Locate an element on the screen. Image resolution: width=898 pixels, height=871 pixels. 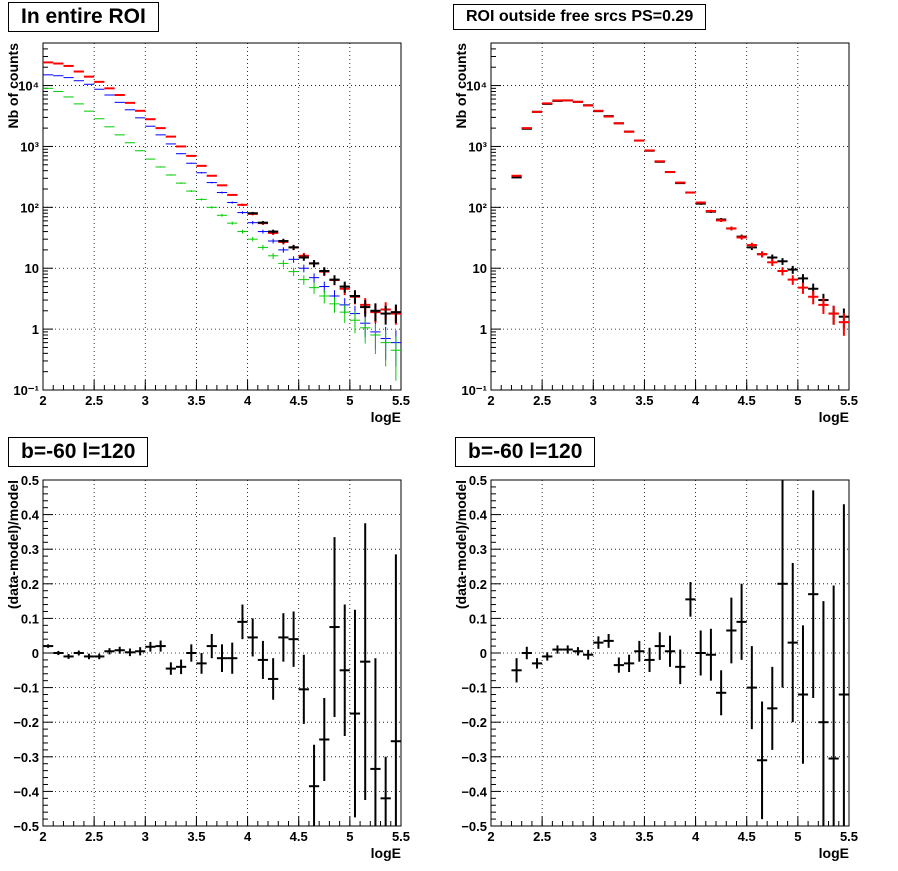
x-tick-label: 5.5 is located at coordinates (849, 836).